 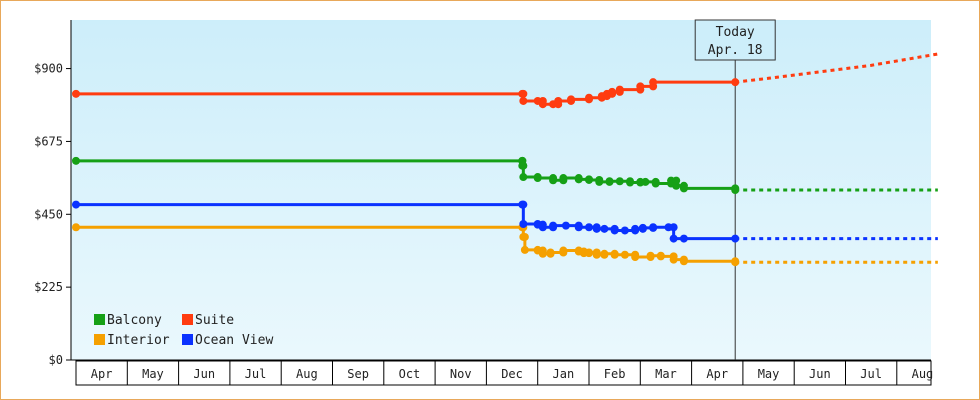 What do you see at coordinates (358, 374) in the screenshot?
I see `x-month-label: Sep` at bounding box center [358, 374].